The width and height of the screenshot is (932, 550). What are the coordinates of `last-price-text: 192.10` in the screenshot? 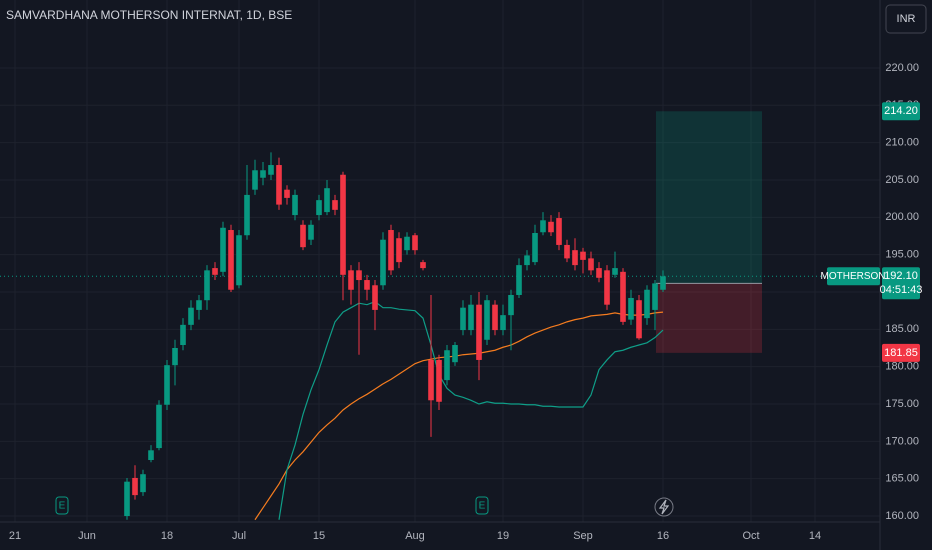 It's located at (901, 276).